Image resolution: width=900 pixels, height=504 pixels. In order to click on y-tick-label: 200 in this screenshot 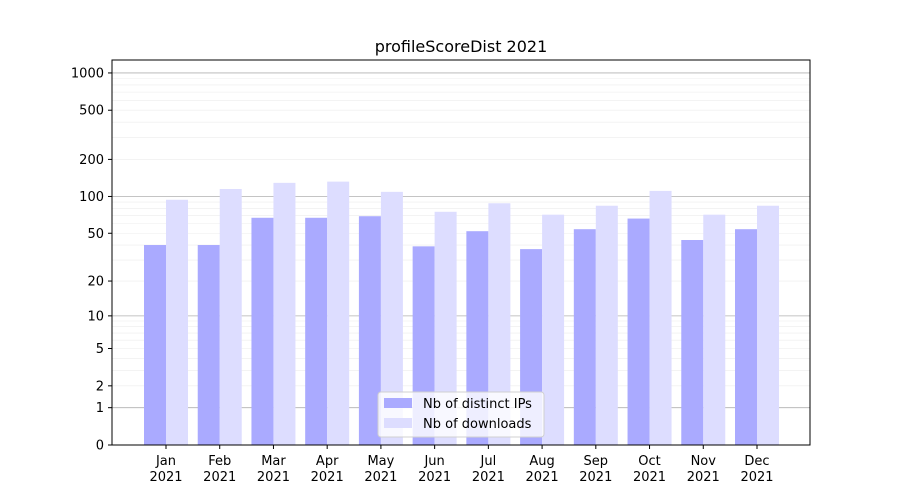, I will do `click(91, 160)`.